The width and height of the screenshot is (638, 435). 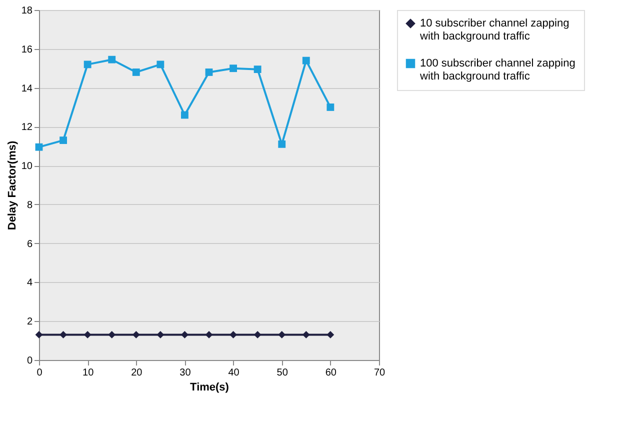 What do you see at coordinates (494, 30) in the screenshot?
I see `legend-label: 10 subscriber channel zapping with background traffic` at bounding box center [494, 30].